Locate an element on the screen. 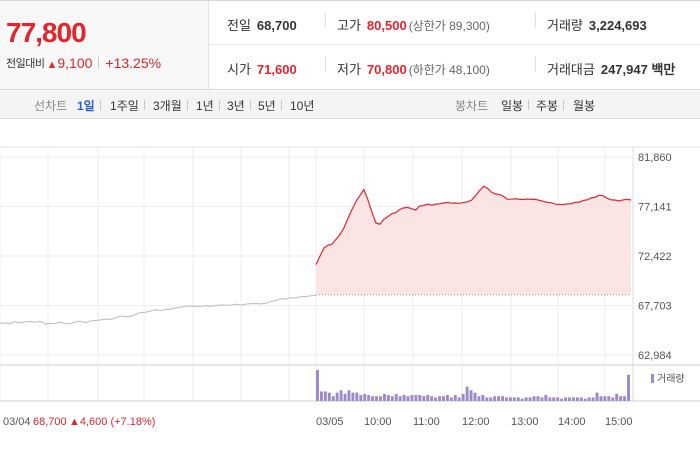 Image resolution: width=700 pixels, height=450 pixels. tab-3-months: 3개월 is located at coordinates (167, 106).